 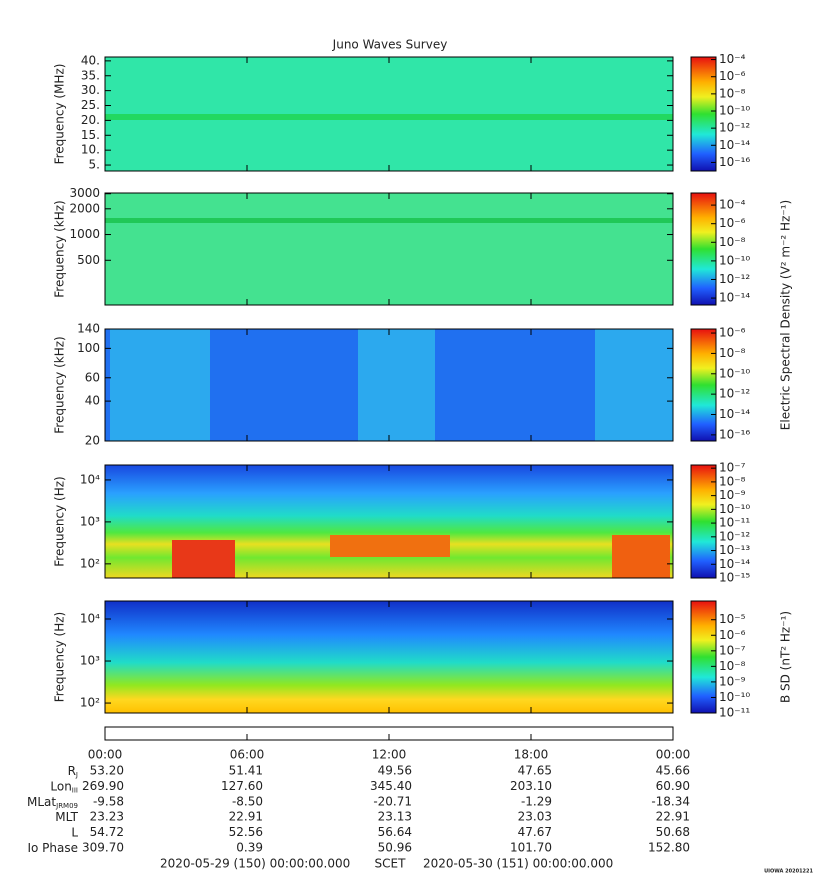 I want to click on row-label: Io Phase, so click(x=52, y=848).